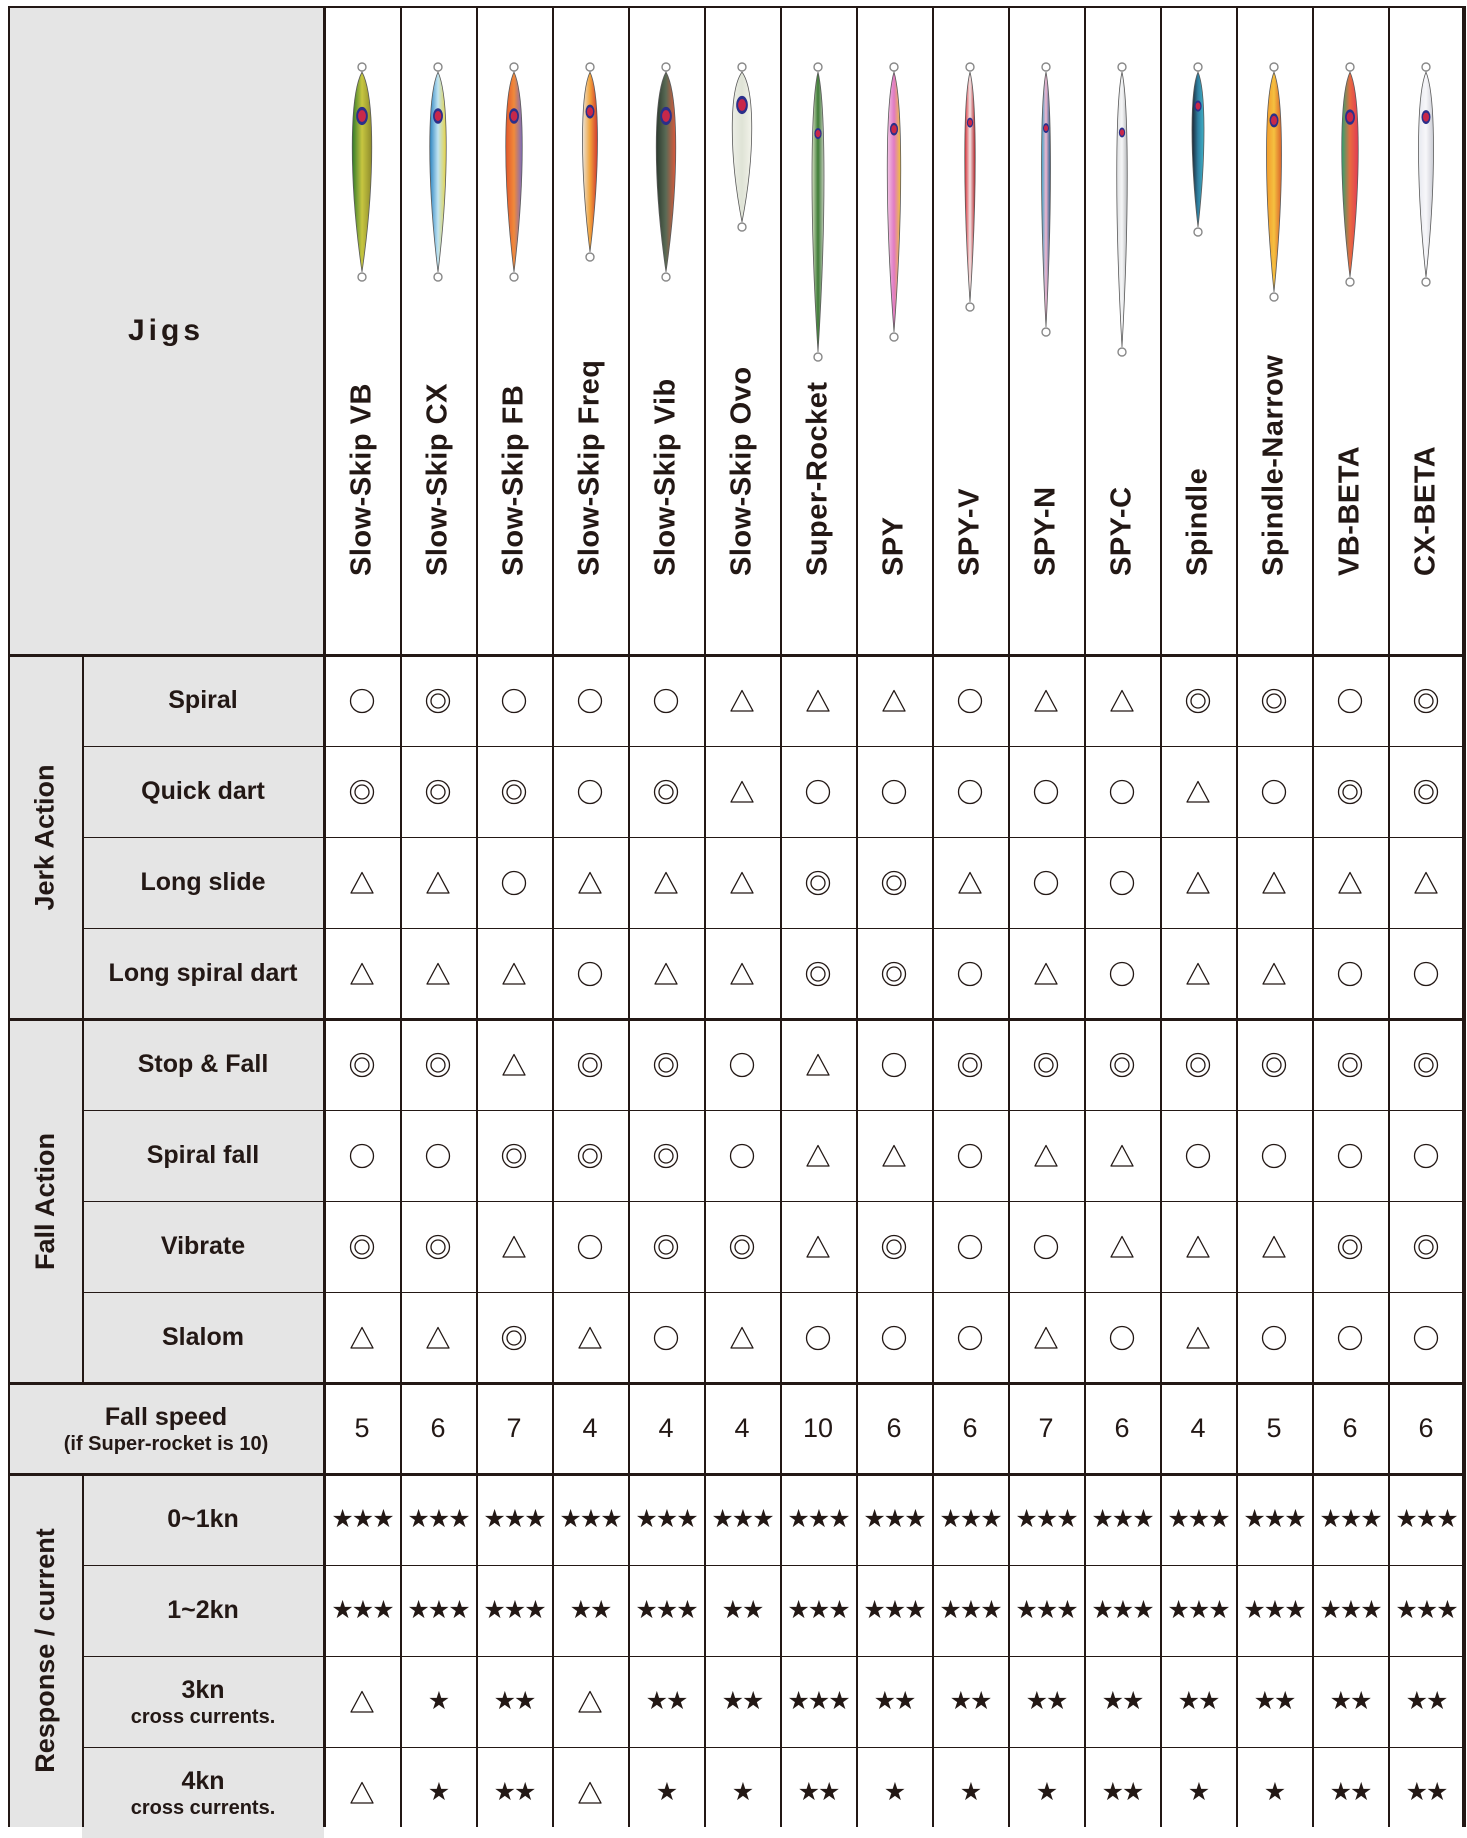 This screenshot has height=1838, width=1467. What do you see at coordinates (666, 330) in the screenshot?
I see `jig-column-header: Slow-Skip Vib` at bounding box center [666, 330].